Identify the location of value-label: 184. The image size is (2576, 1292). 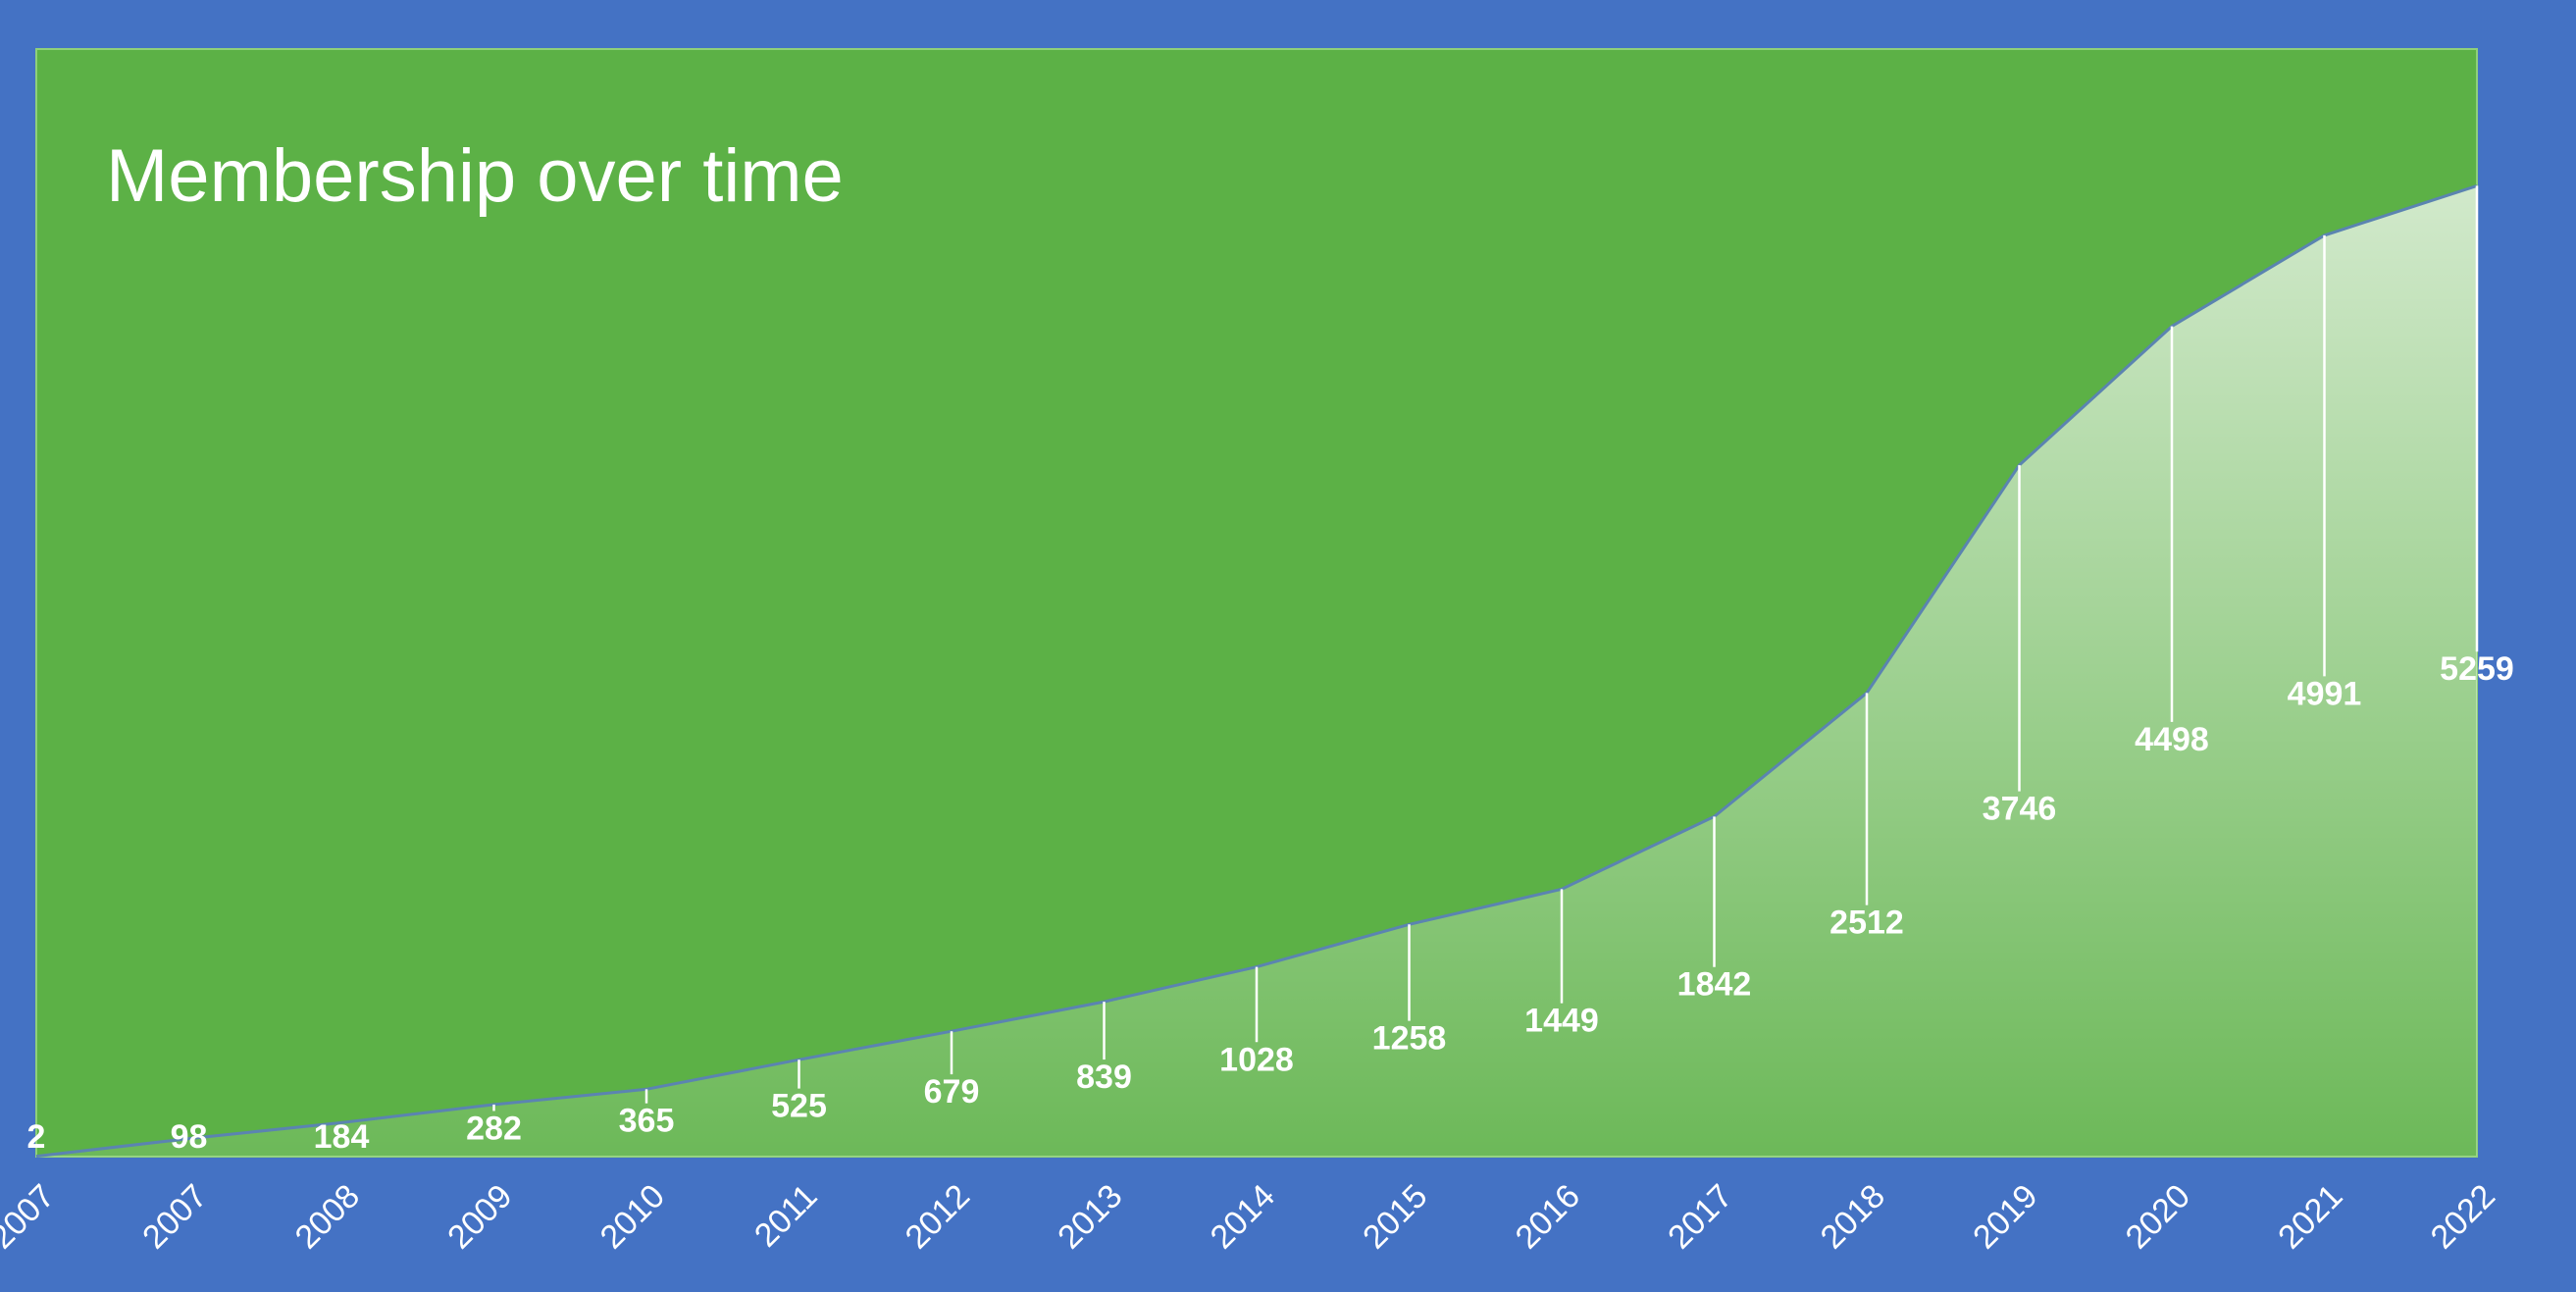
(342, 1137).